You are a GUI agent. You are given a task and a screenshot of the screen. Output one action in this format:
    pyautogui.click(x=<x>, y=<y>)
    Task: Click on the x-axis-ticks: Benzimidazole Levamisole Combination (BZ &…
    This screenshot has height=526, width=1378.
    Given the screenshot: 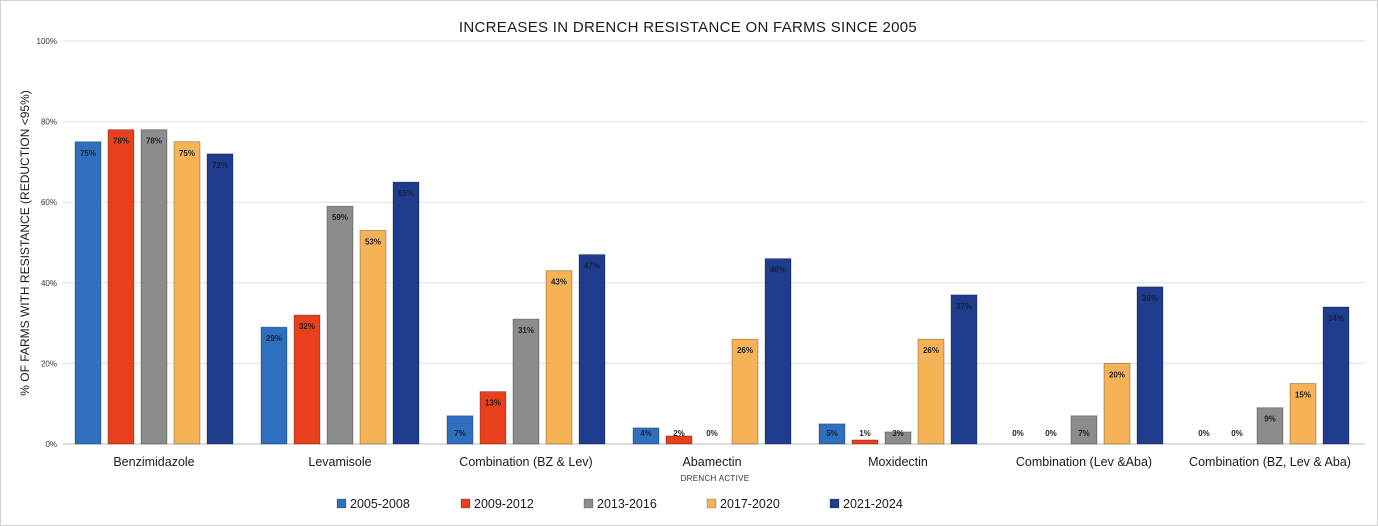 What is the action you would take?
    pyautogui.click(x=732, y=462)
    